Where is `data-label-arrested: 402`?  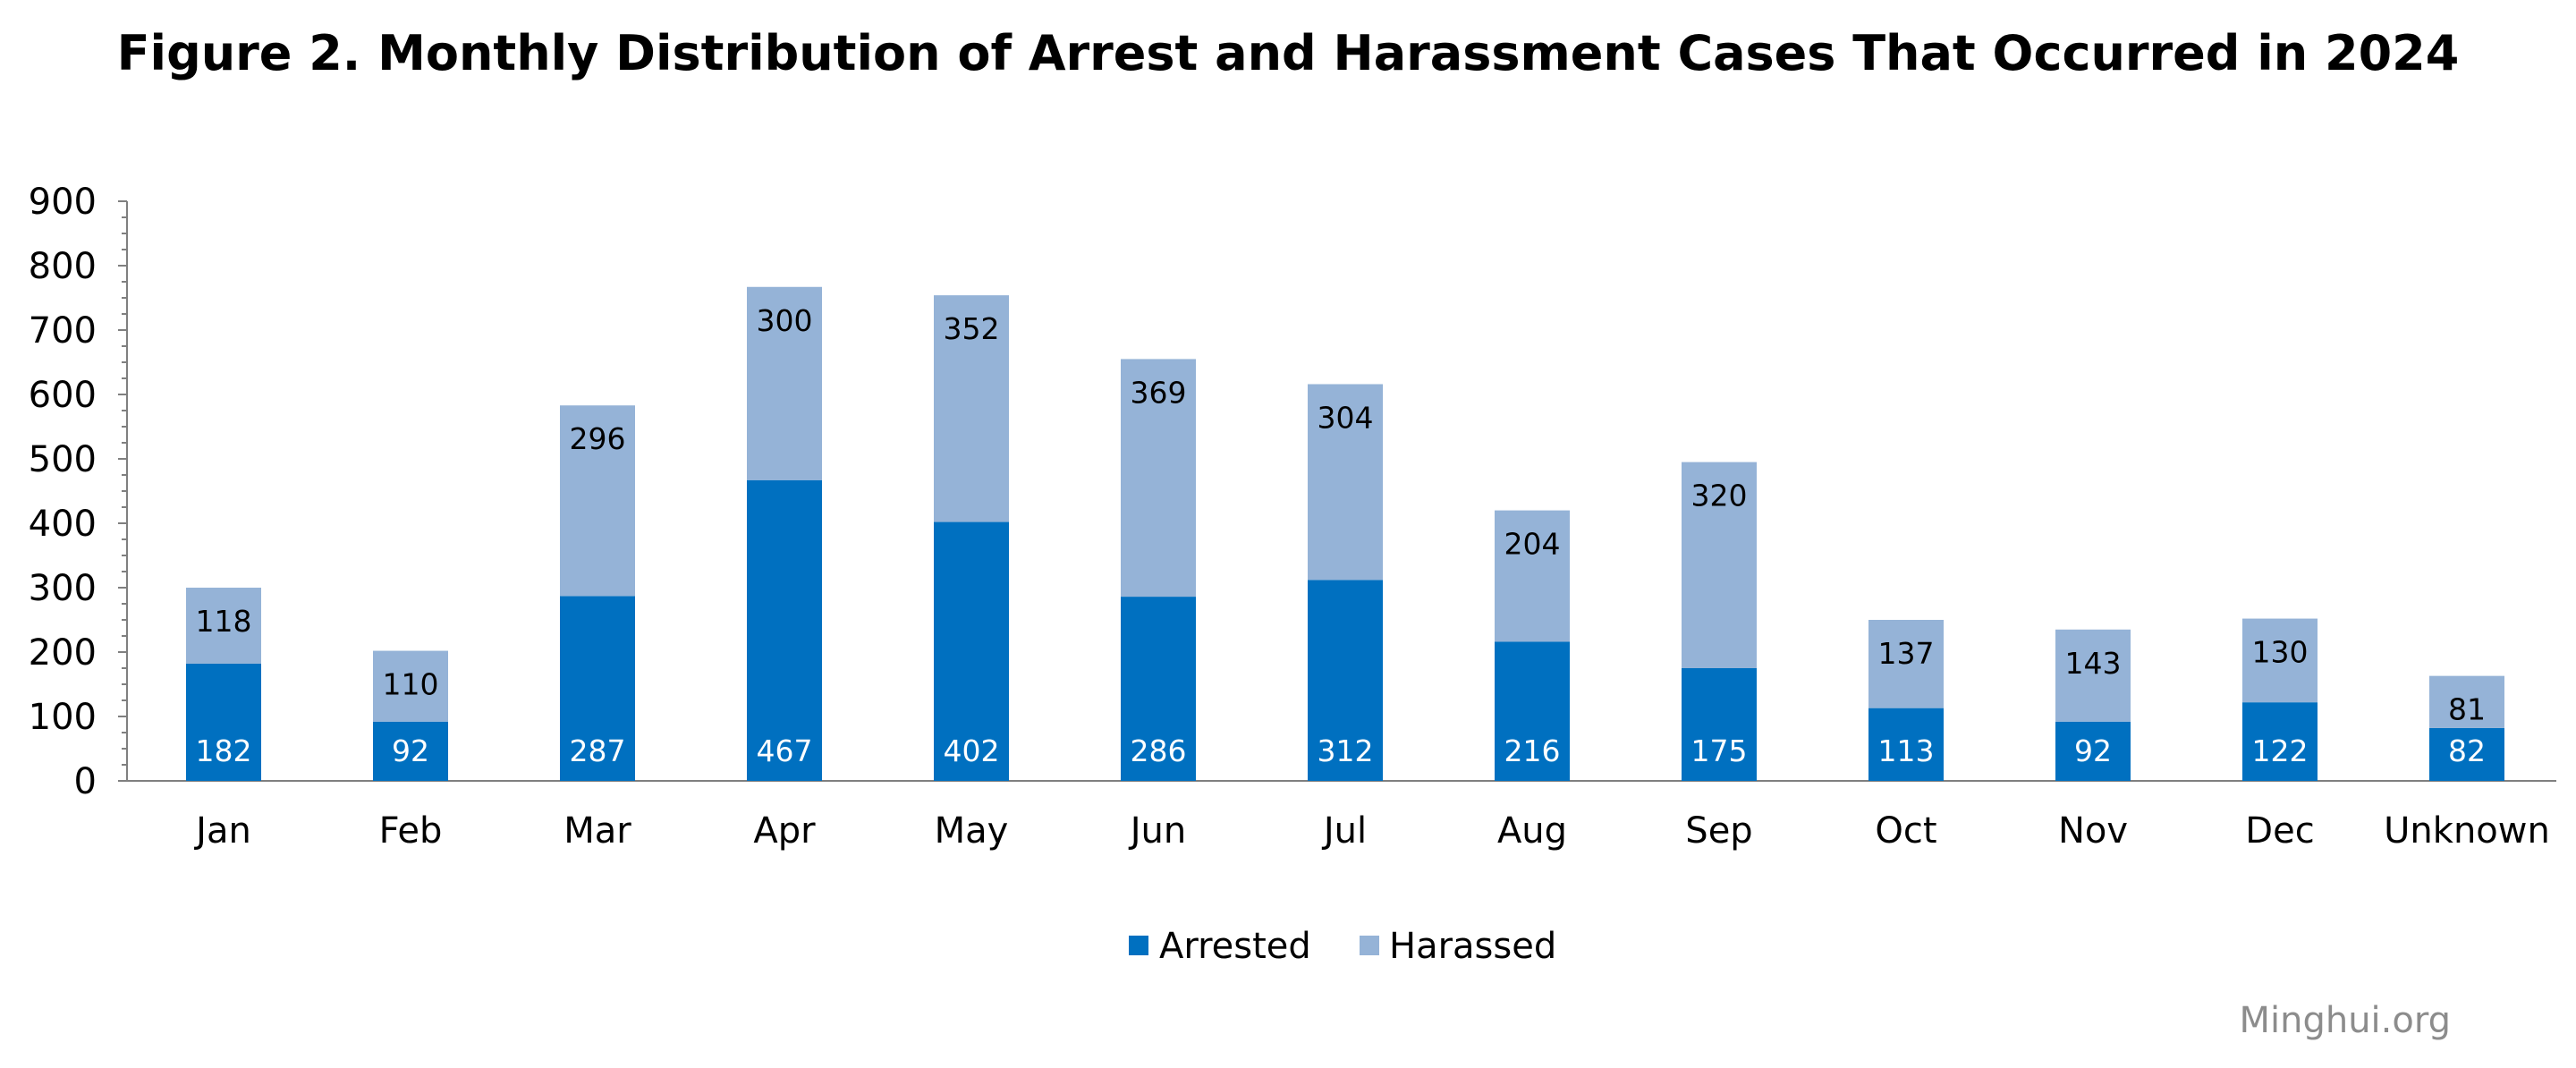 data-label-arrested: 402 is located at coordinates (972, 750).